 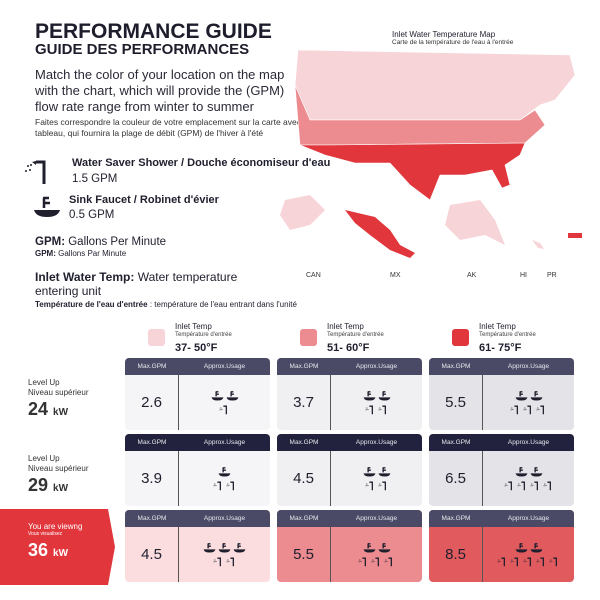 I want to click on map-canada, so click(x=302, y=212).